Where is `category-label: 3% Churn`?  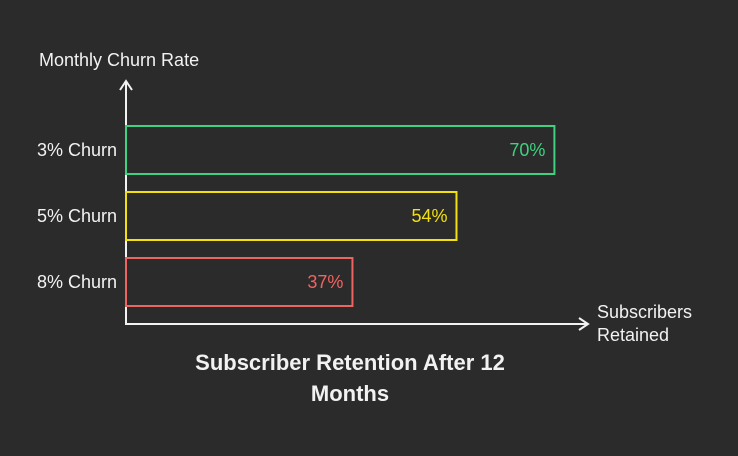
category-label: 3% Churn is located at coordinates (77, 150).